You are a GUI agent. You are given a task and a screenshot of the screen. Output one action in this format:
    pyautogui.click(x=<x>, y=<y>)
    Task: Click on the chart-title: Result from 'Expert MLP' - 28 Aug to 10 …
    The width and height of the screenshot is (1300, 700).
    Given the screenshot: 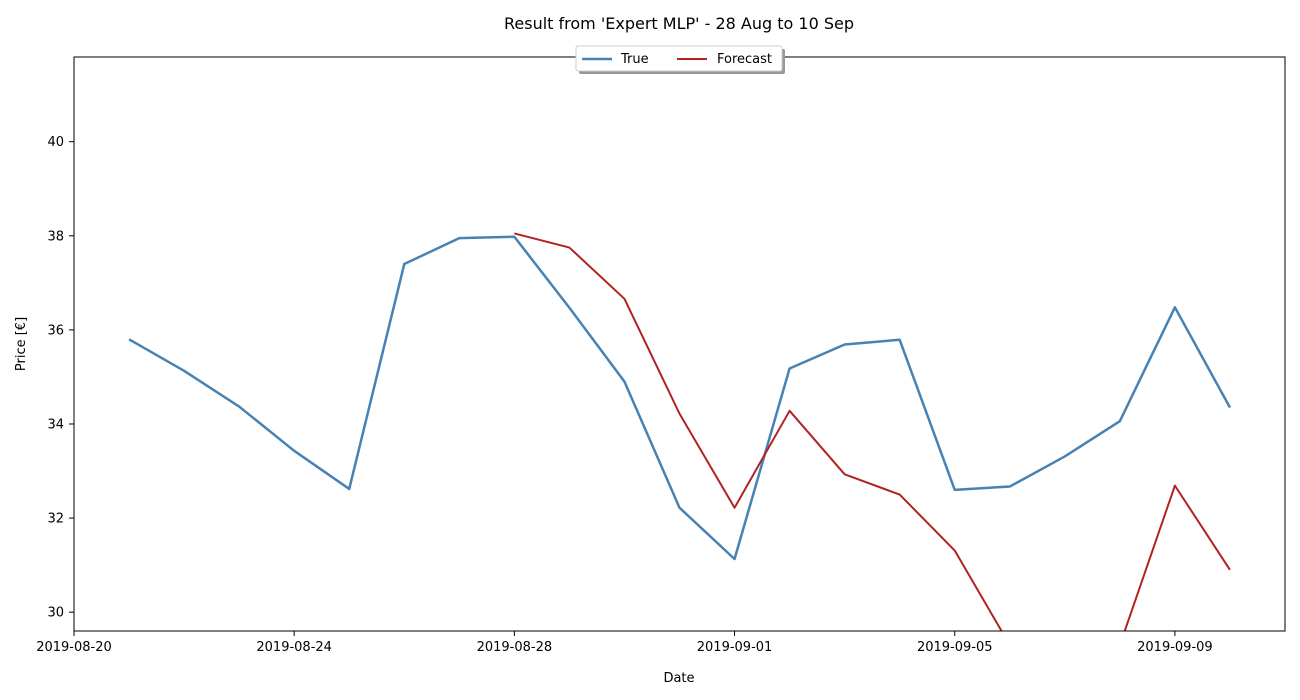 What is the action you would take?
    pyautogui.click(x=679, y=23)
    